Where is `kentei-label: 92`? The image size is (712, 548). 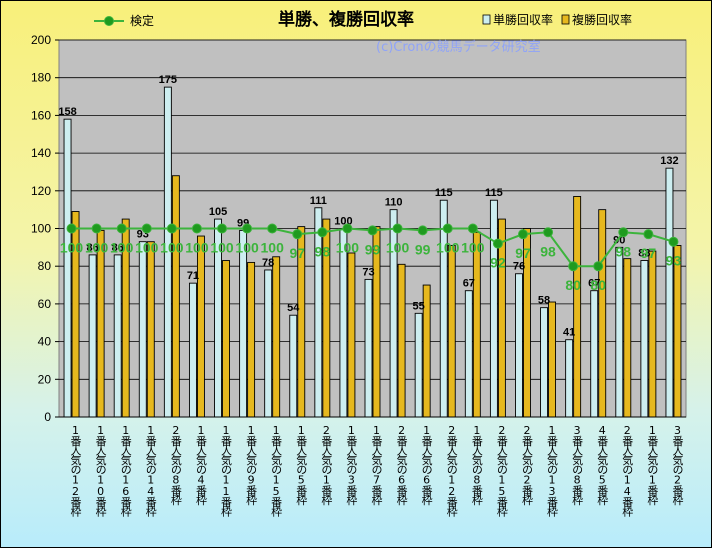 kentei-label: 92 is located at coordinates (498, 263).